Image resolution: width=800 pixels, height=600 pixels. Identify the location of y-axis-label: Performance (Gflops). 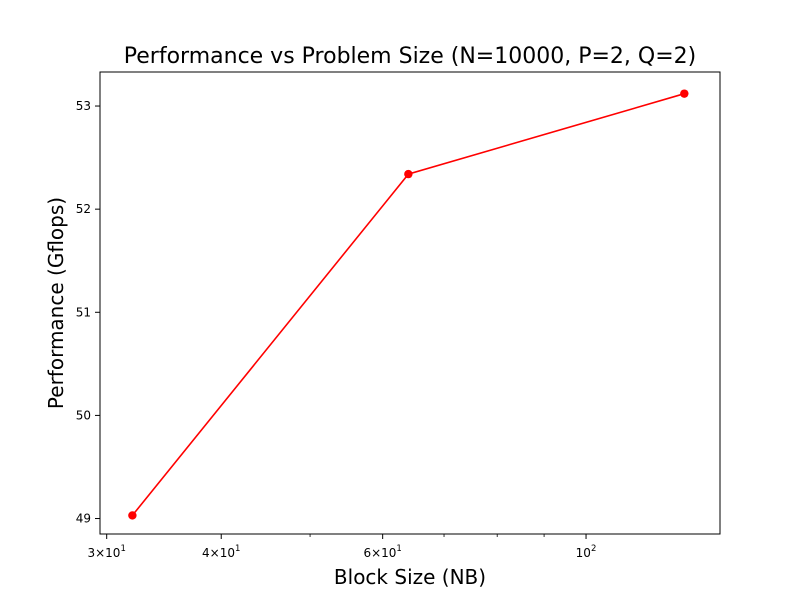
(56, 303).